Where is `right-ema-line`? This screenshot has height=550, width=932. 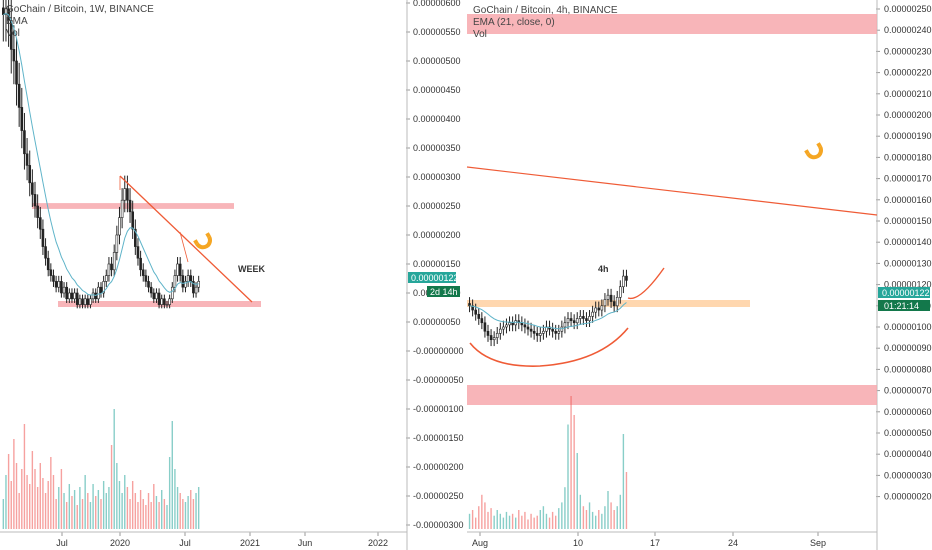 right-ema-line is located at coordinates (548, 316).